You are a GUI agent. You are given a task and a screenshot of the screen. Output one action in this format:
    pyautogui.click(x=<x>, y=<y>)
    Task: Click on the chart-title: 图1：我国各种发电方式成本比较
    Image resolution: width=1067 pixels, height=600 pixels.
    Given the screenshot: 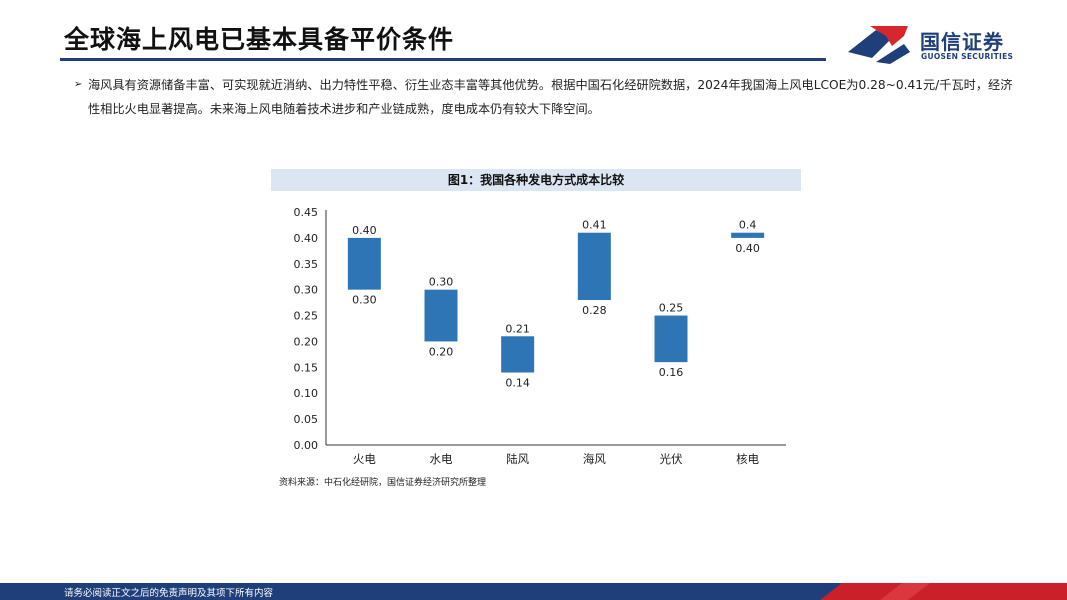 What is the action you would take?
    pyautogui.click(x=536, y=180)
    